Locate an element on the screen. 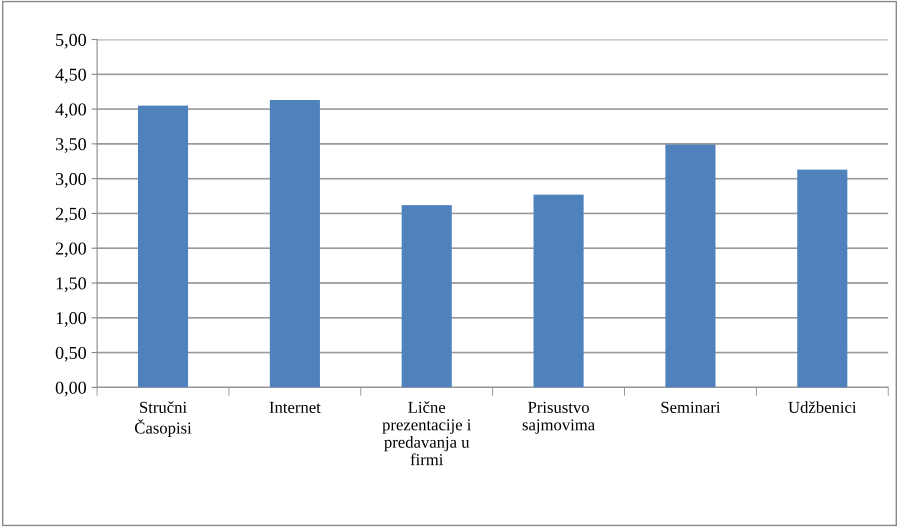 Image resolution: width=899 pixels, height=527 pixels. y-tick-label: 3,50 is located at coordinates (71, 145).